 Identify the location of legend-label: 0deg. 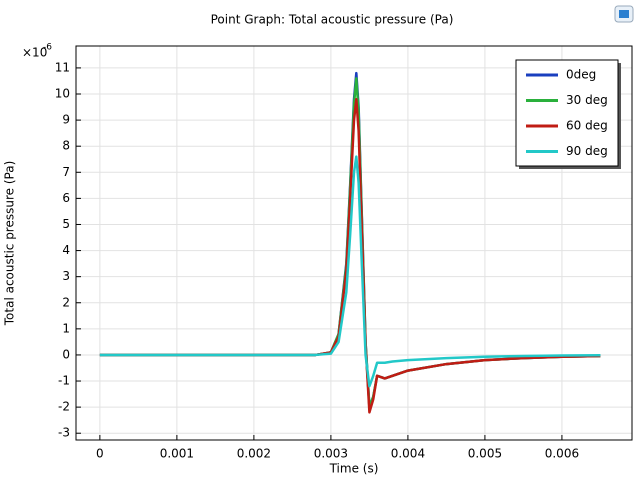
(581, 75).